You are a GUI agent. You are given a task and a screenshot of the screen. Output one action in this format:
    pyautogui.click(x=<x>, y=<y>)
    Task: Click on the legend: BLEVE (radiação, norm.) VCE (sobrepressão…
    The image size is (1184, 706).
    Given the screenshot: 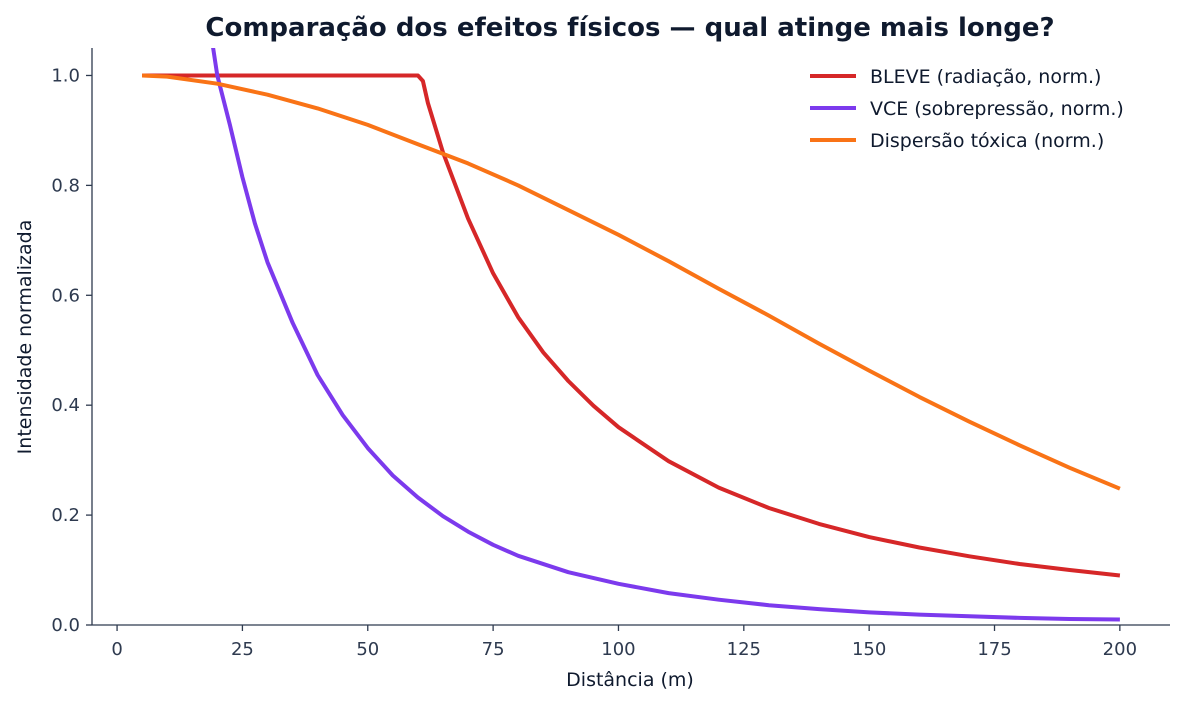 What is the action you would take?
    pyautogui.click(x=967, y=109)
    